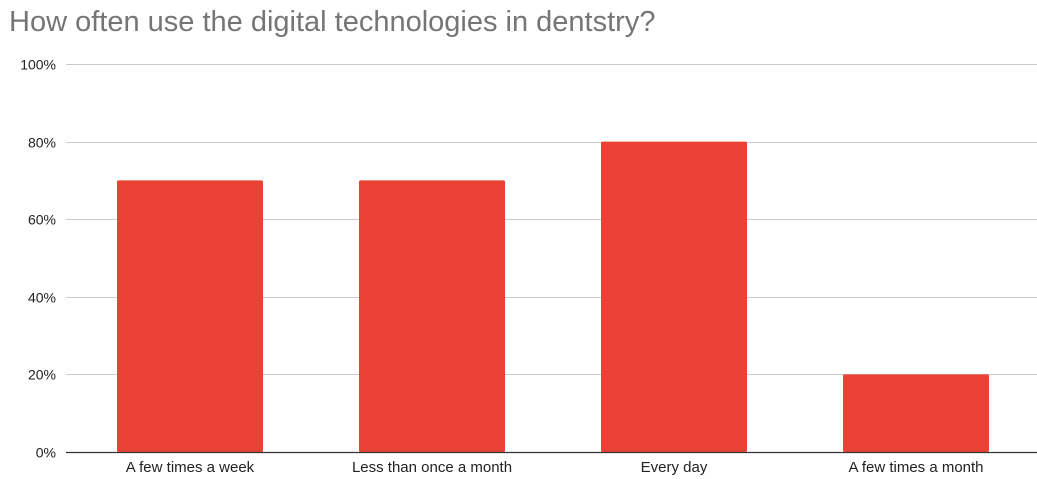 The width and height of the screenshot is (1037, 479). What do you see at coordinates (190, 467) in the screenshot?
I see `x-tick-label: A few times a week` at bounding box center [190, 467].